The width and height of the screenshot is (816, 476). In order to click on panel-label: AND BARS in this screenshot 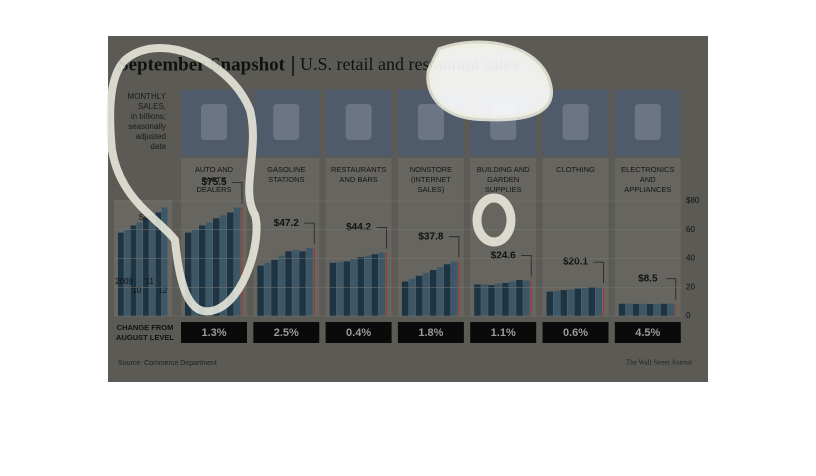, I will do `click(358, 179)`.